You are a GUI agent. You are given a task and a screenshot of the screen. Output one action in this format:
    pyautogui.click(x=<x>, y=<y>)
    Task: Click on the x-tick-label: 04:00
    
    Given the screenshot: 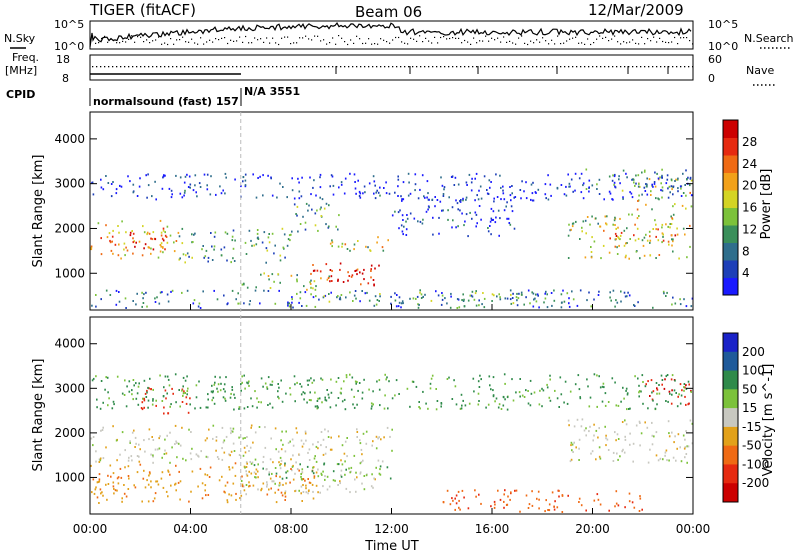 What is the action you would take?
    pyautogui.click(x=190, y=529)
    